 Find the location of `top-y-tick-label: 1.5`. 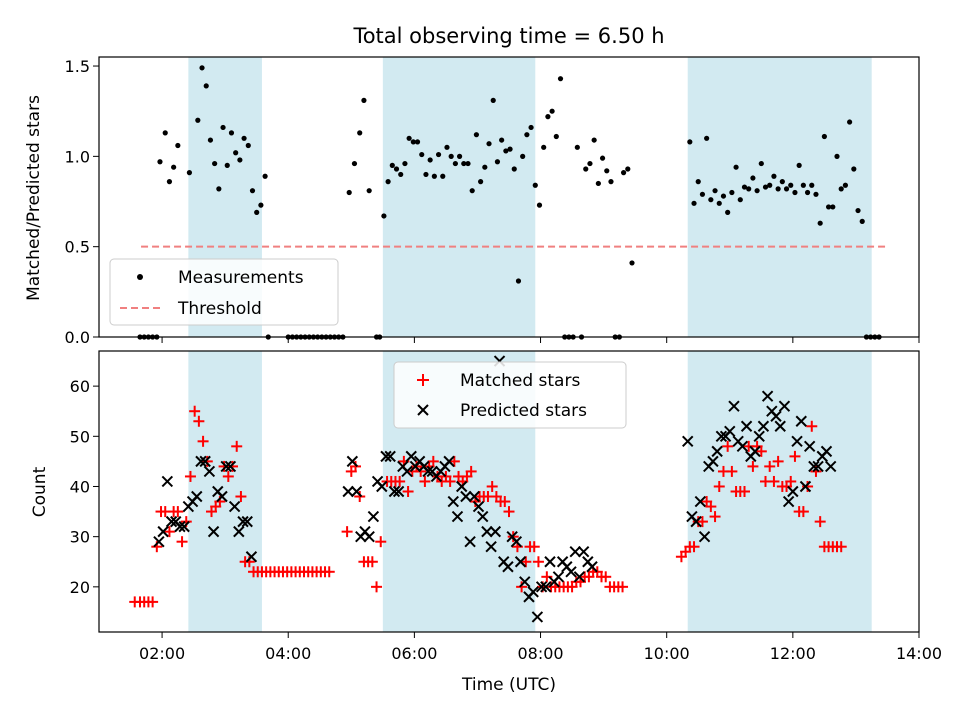

top-y-tick-label: 1.5 is located at coordinates (77, 66).